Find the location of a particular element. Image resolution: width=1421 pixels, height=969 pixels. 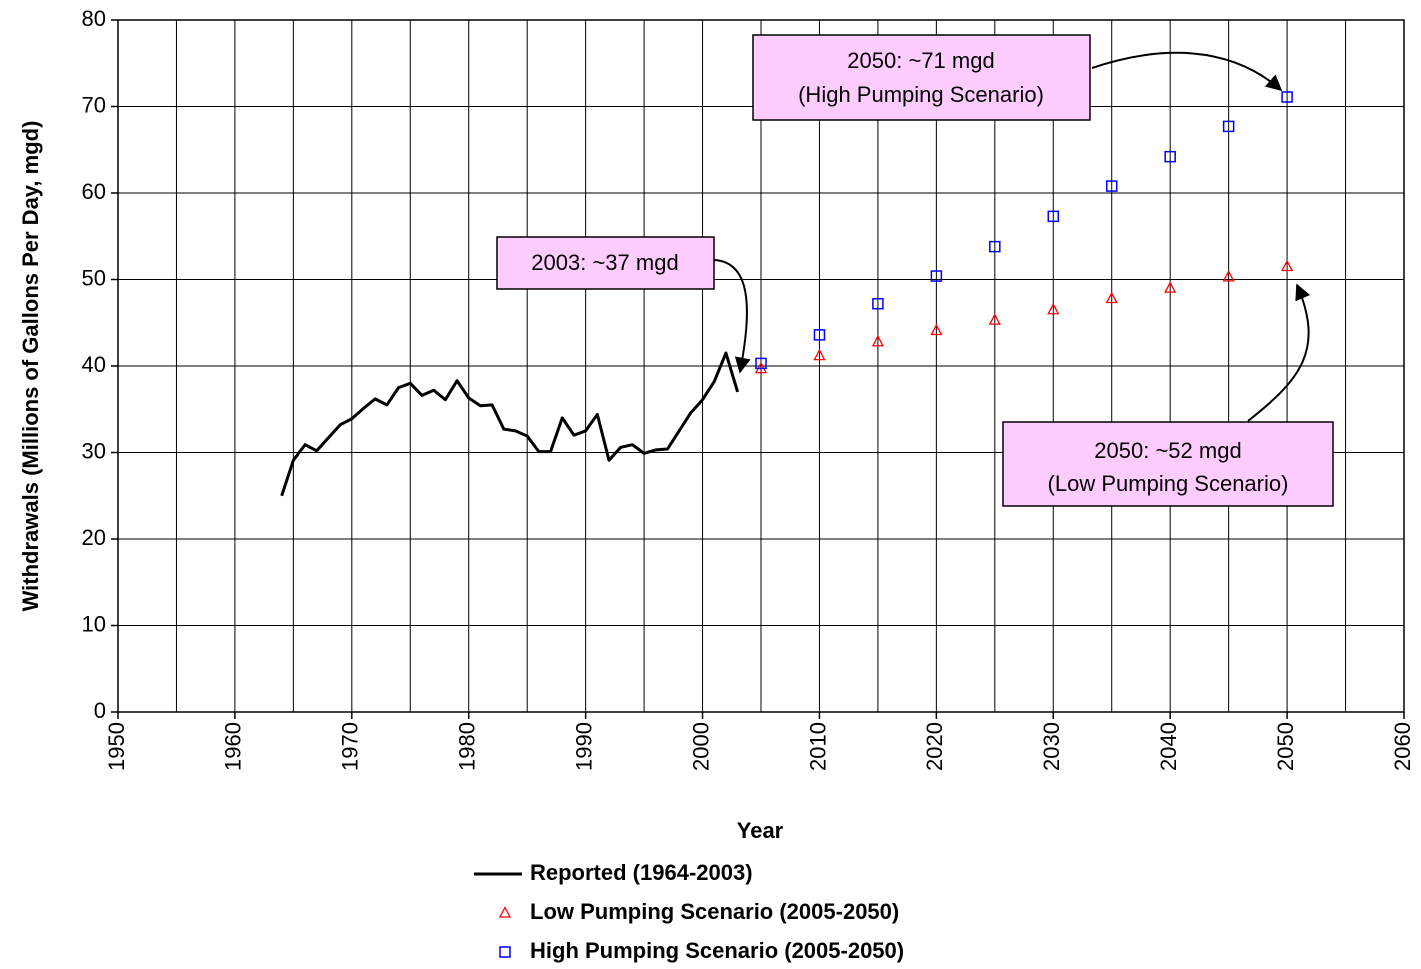

y-tick-label: 0 is located at coordinates (100, 710).